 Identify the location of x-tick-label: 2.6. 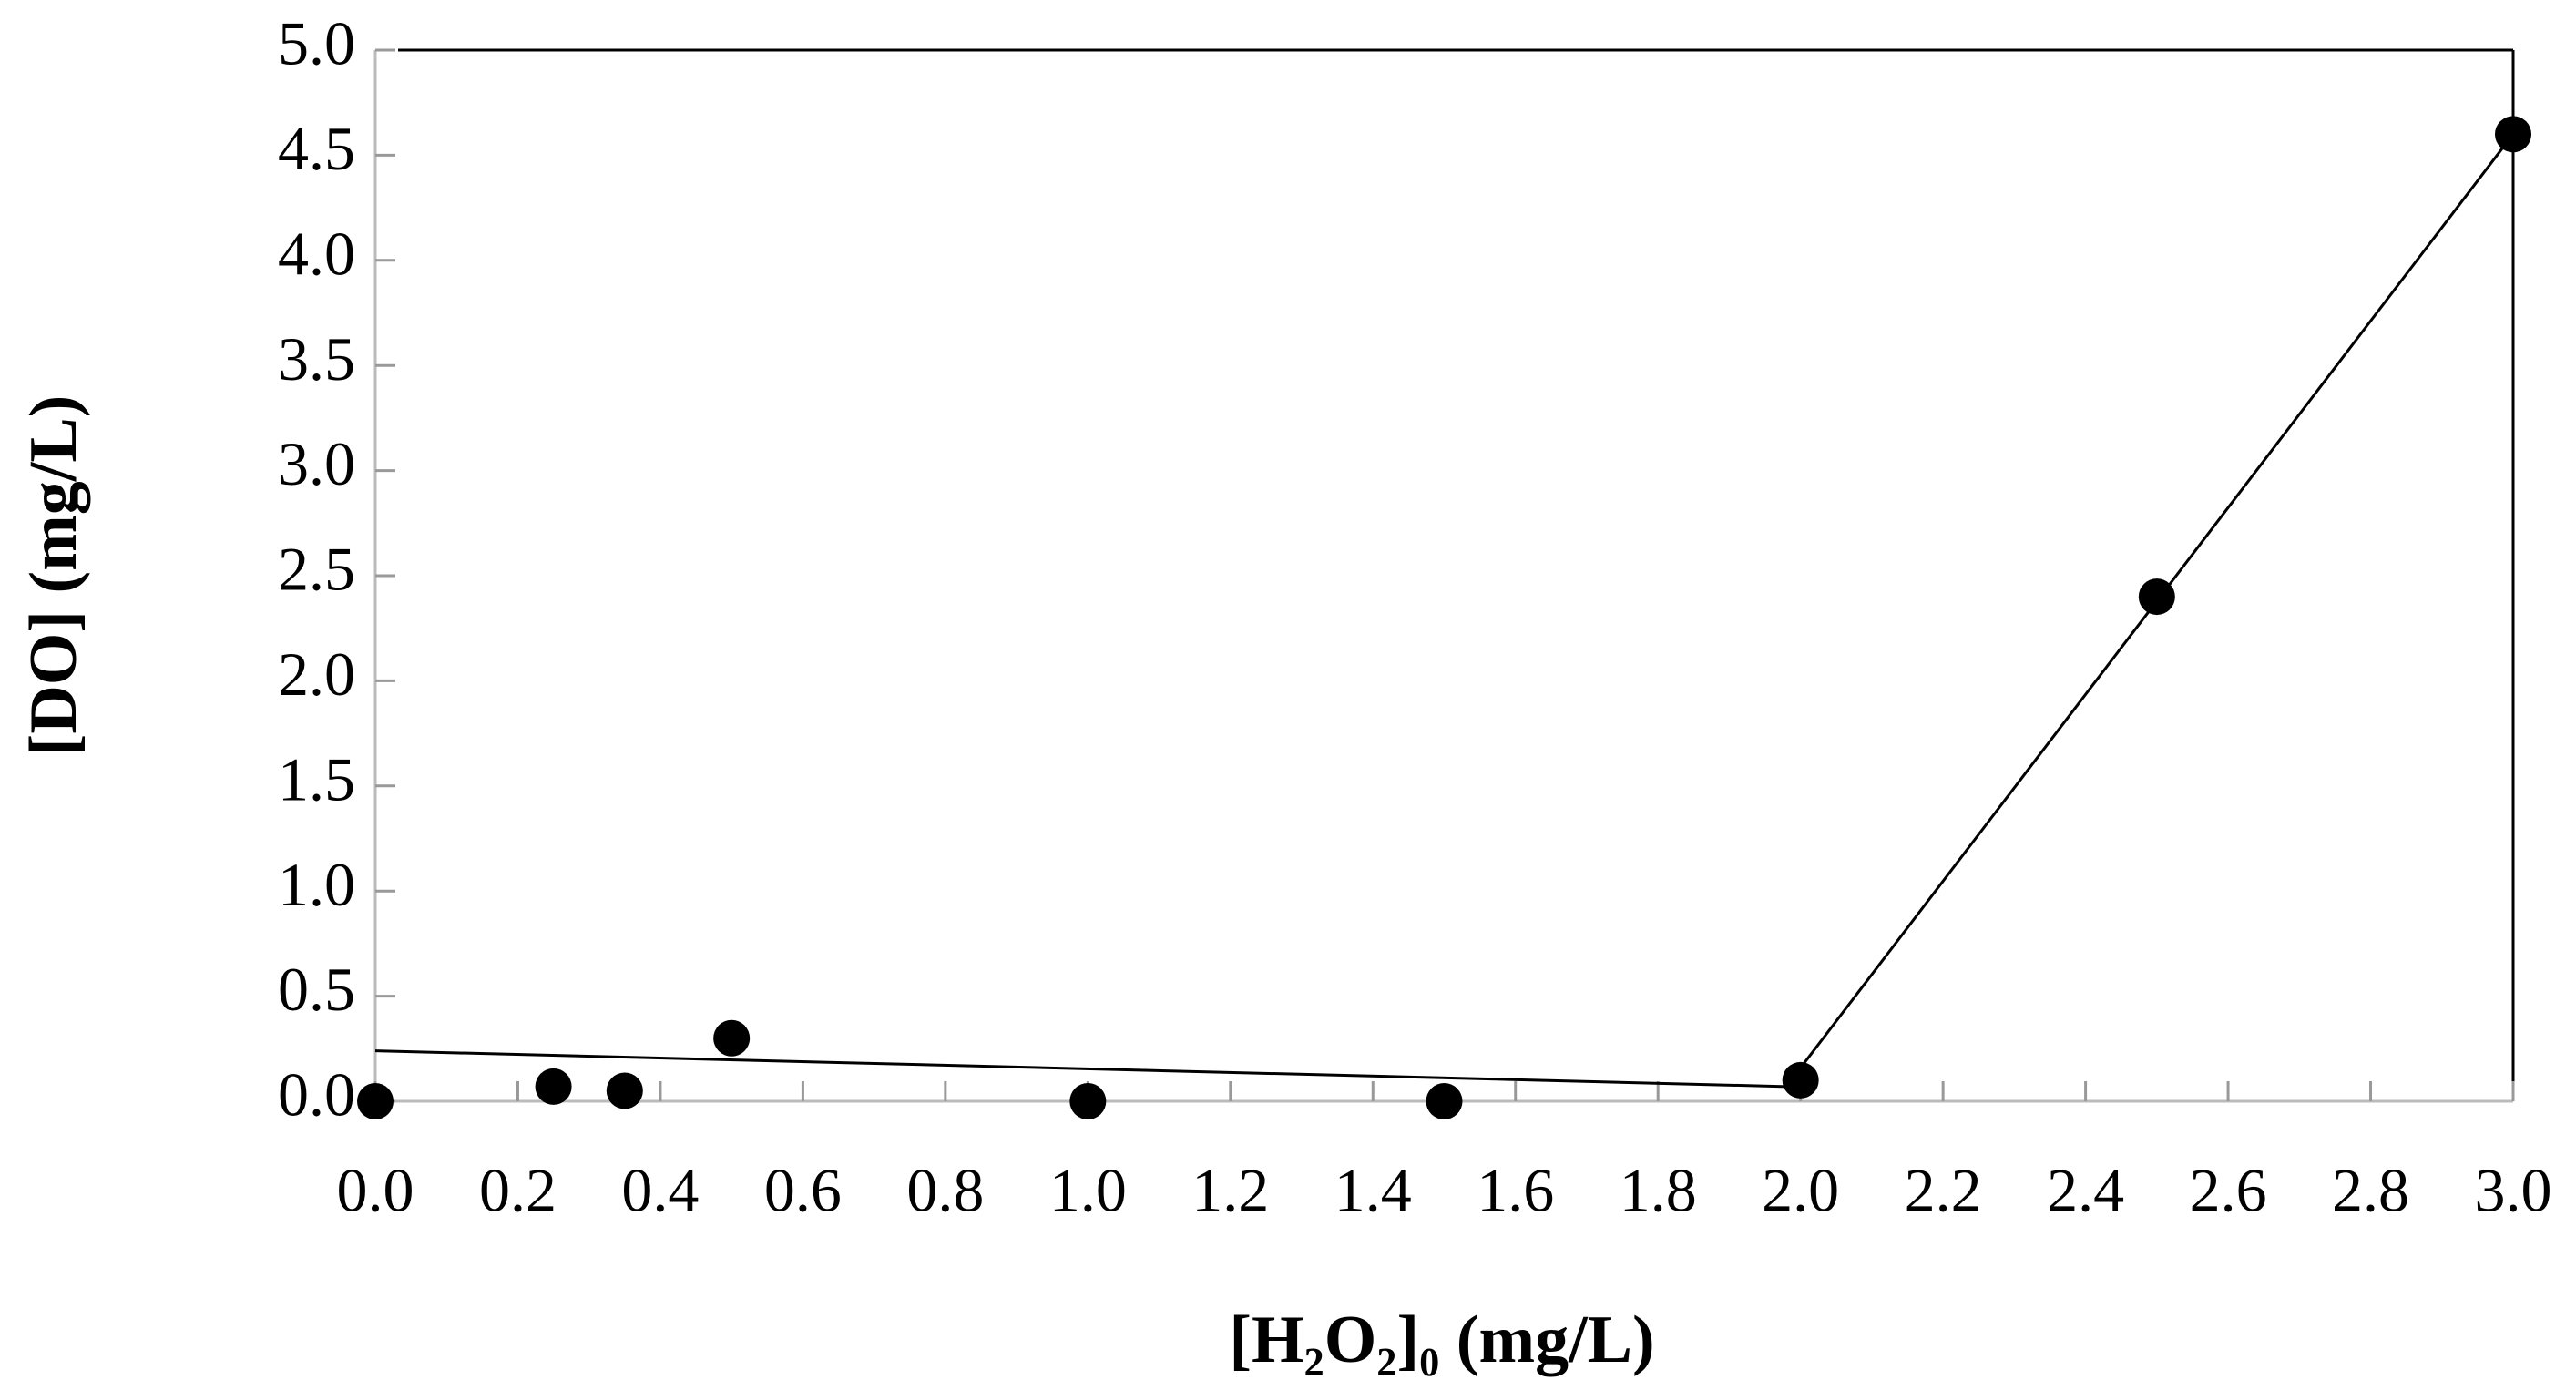
(2228, 1190).